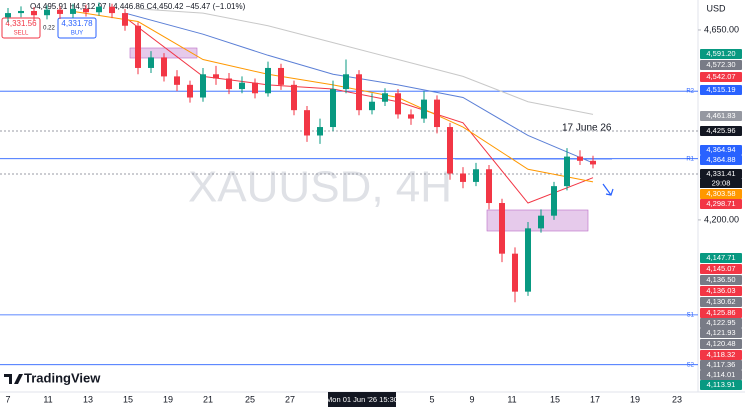 This screenshot has height=408, width=745. I want to click on price-tag-label: 4,121.93, so click(720, 332).